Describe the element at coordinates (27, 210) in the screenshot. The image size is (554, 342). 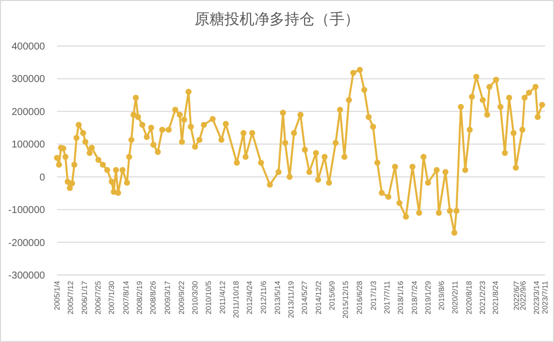
I see `y-tick-label: -100000` at that location.